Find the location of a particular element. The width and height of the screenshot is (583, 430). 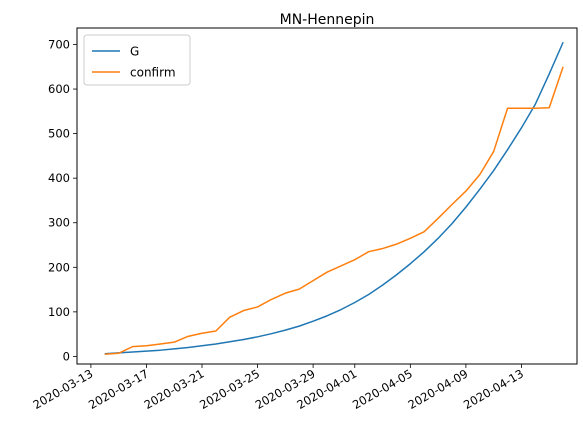

y-tick-label: 600 is located at coordinates (59, 89).